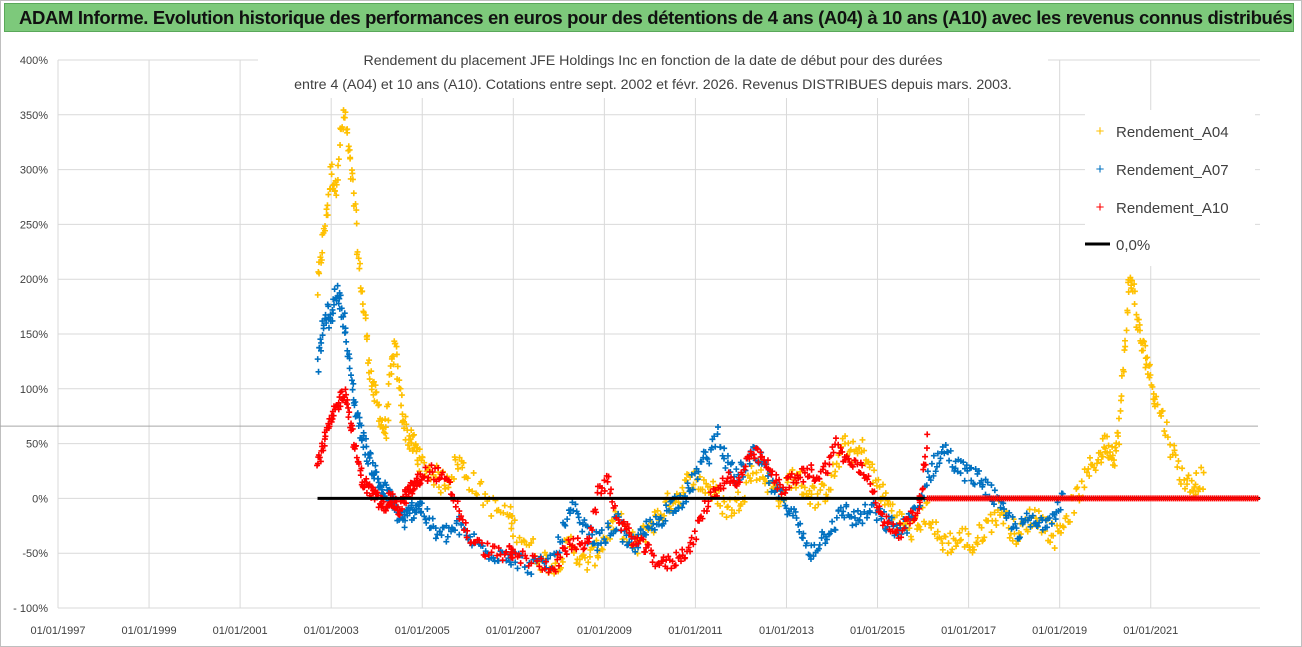  What do you see at coordinates (34, 61) in the screenshot?
I see `y-tick-label: 400%` at bounding box center [34, 61].